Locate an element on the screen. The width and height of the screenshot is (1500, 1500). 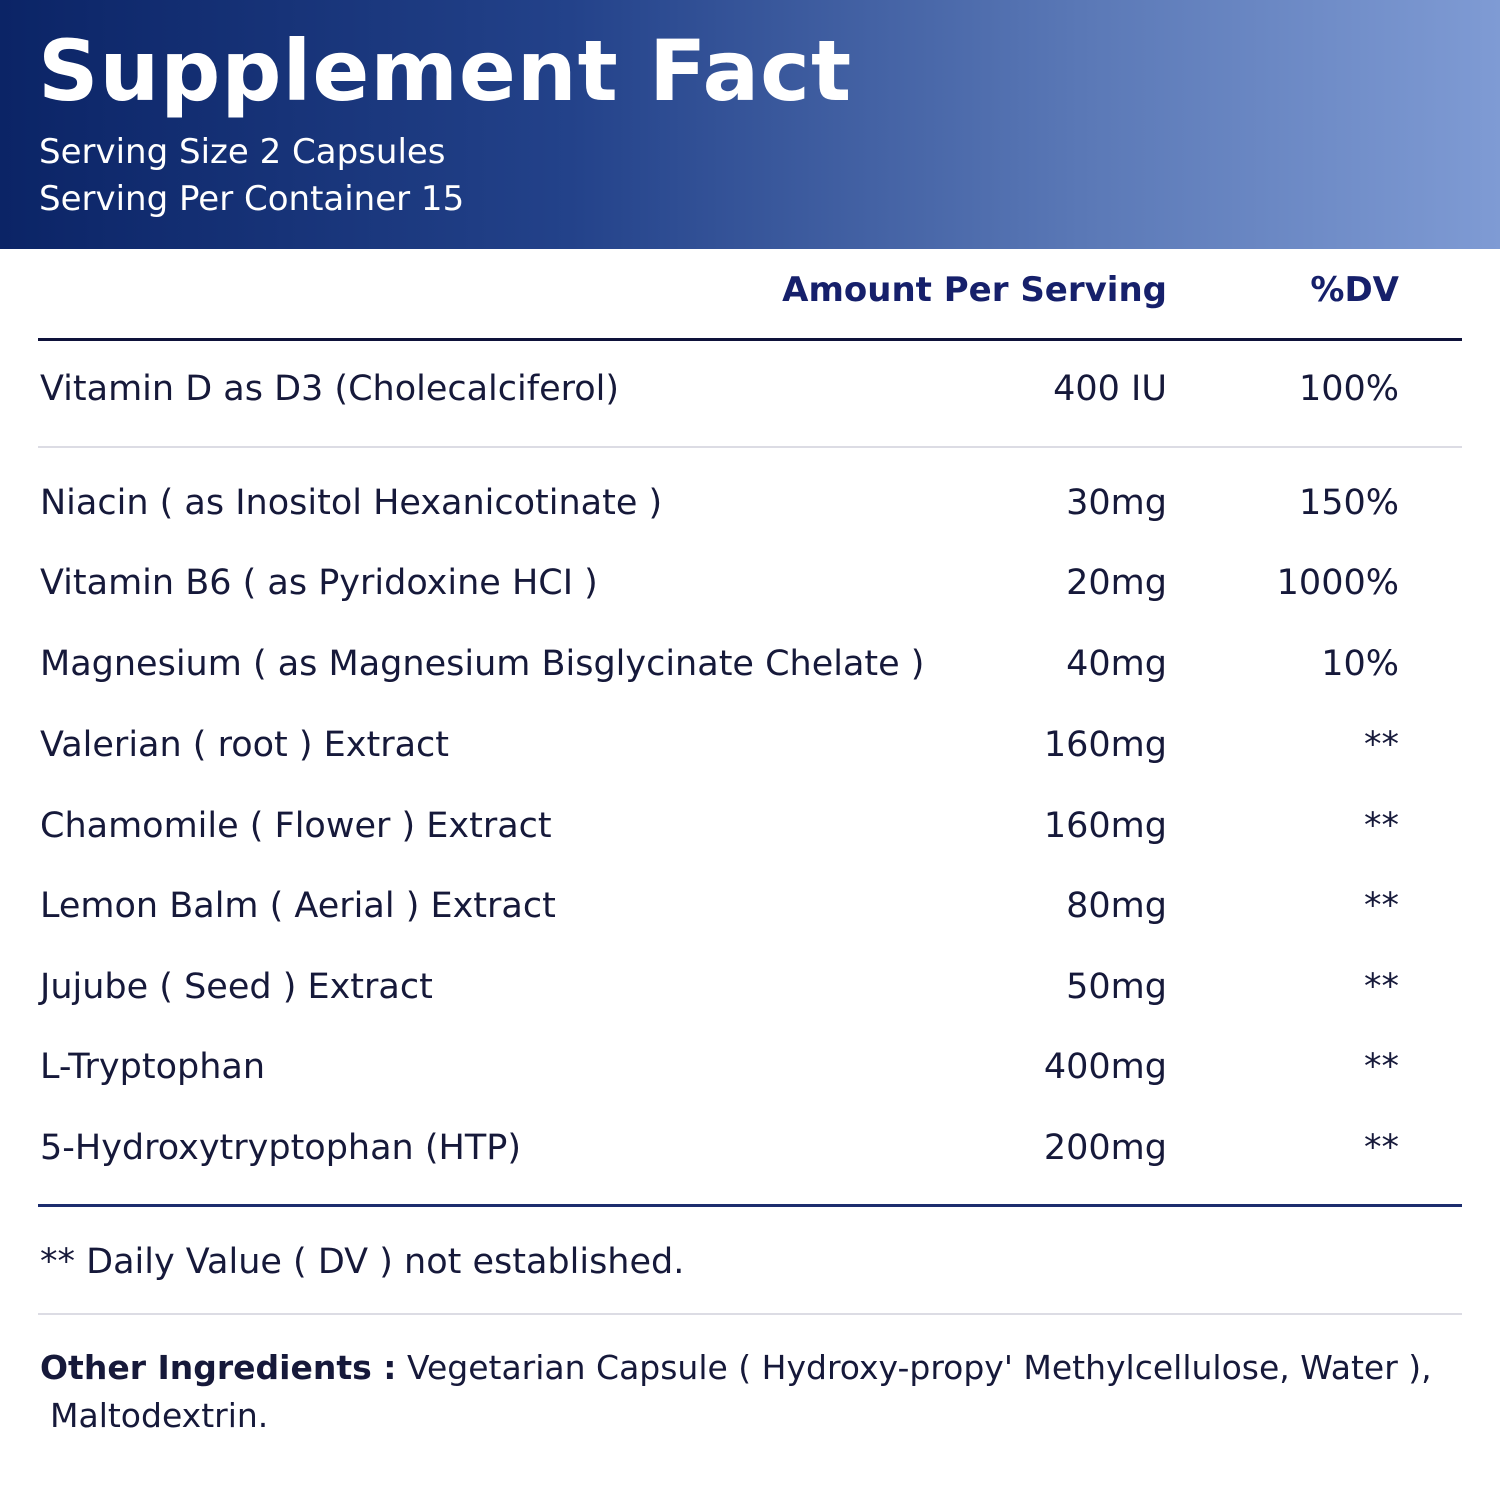
ingredient-name: Lemon Balm ( Aerial ) Extract is located at coordinates (298, 906).